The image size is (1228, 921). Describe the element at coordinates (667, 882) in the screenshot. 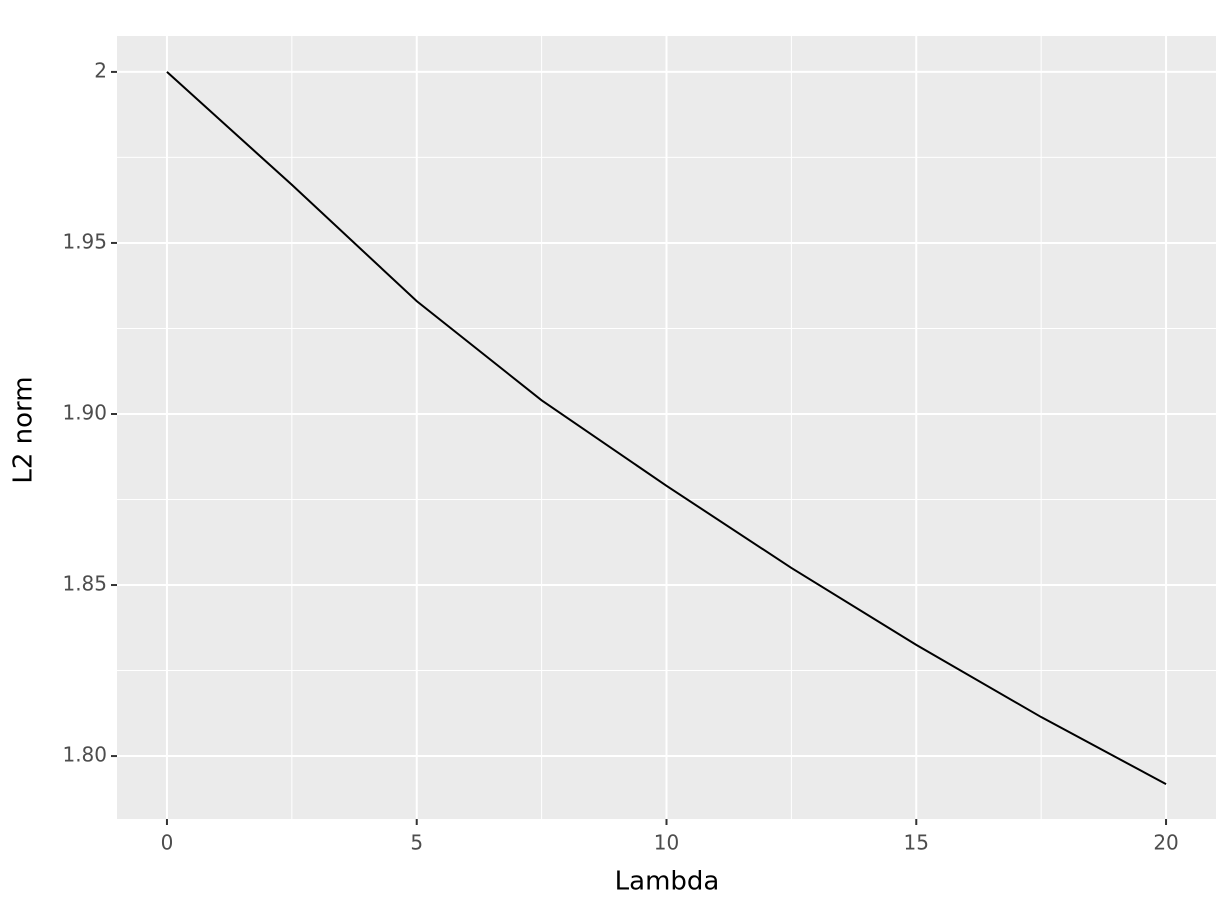

I see `x-axis-title: Lambda` at that location.